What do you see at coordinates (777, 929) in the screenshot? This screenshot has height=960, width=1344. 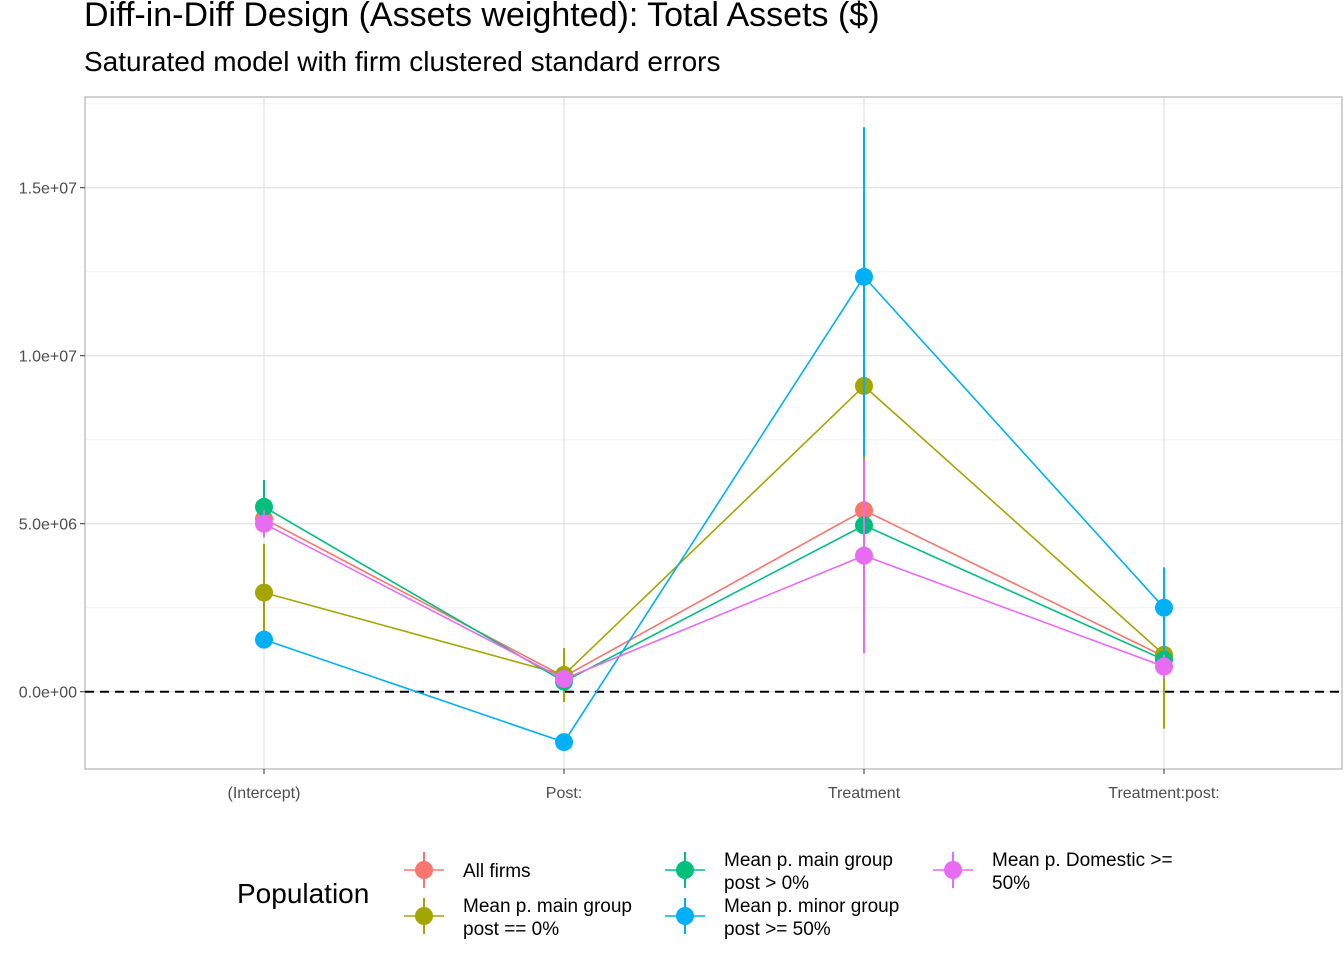 I see `legend-label: post >= 50%` at bounding box center [777, 929].